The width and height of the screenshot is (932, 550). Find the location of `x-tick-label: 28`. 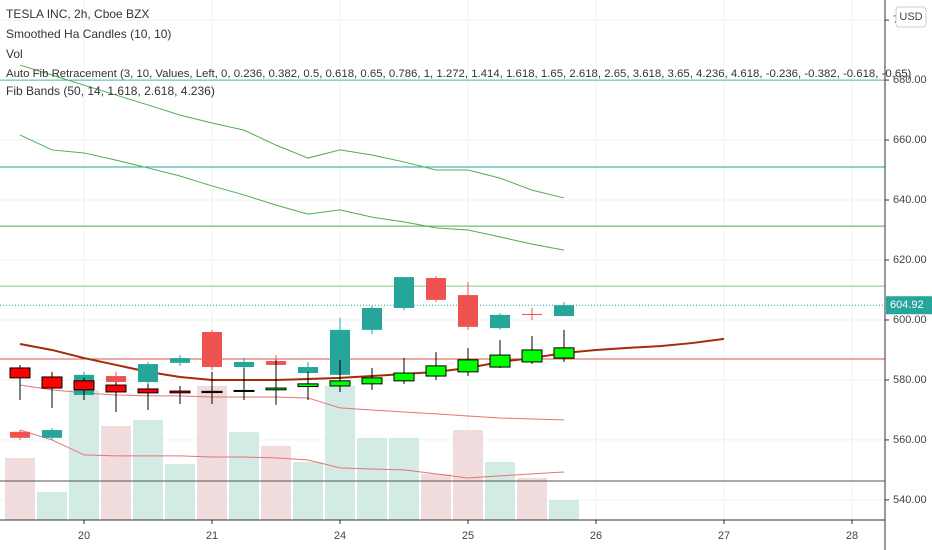

x-tick-label: 28 is located at coordinates (852, 536).